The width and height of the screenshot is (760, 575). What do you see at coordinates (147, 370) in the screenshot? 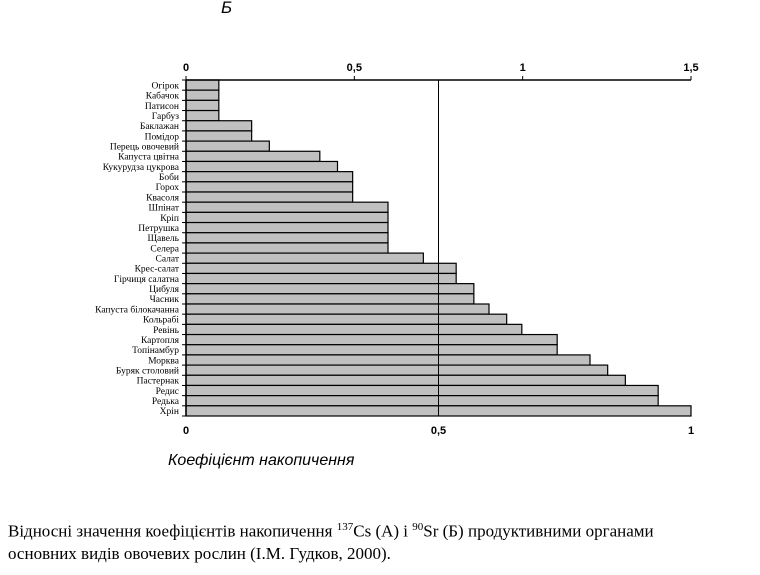
I see `category-label: Буряк столовий` at bounding box center [147, 370].